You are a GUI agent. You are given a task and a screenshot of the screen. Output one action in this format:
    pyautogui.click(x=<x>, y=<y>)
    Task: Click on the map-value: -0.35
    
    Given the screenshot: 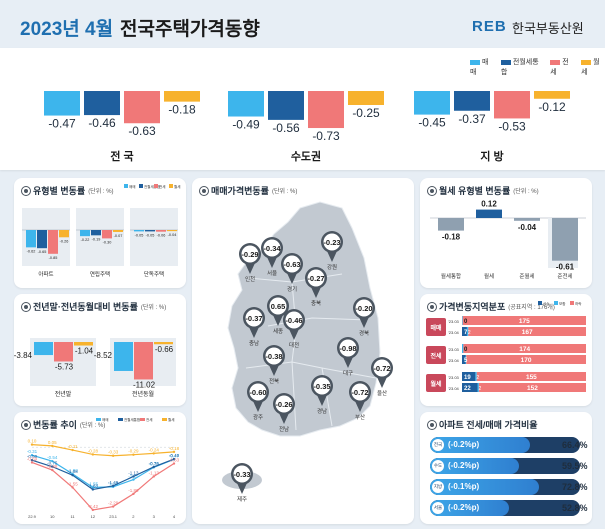 What is the action you would take?
    pyautogui.click(x=321, y=386)
    